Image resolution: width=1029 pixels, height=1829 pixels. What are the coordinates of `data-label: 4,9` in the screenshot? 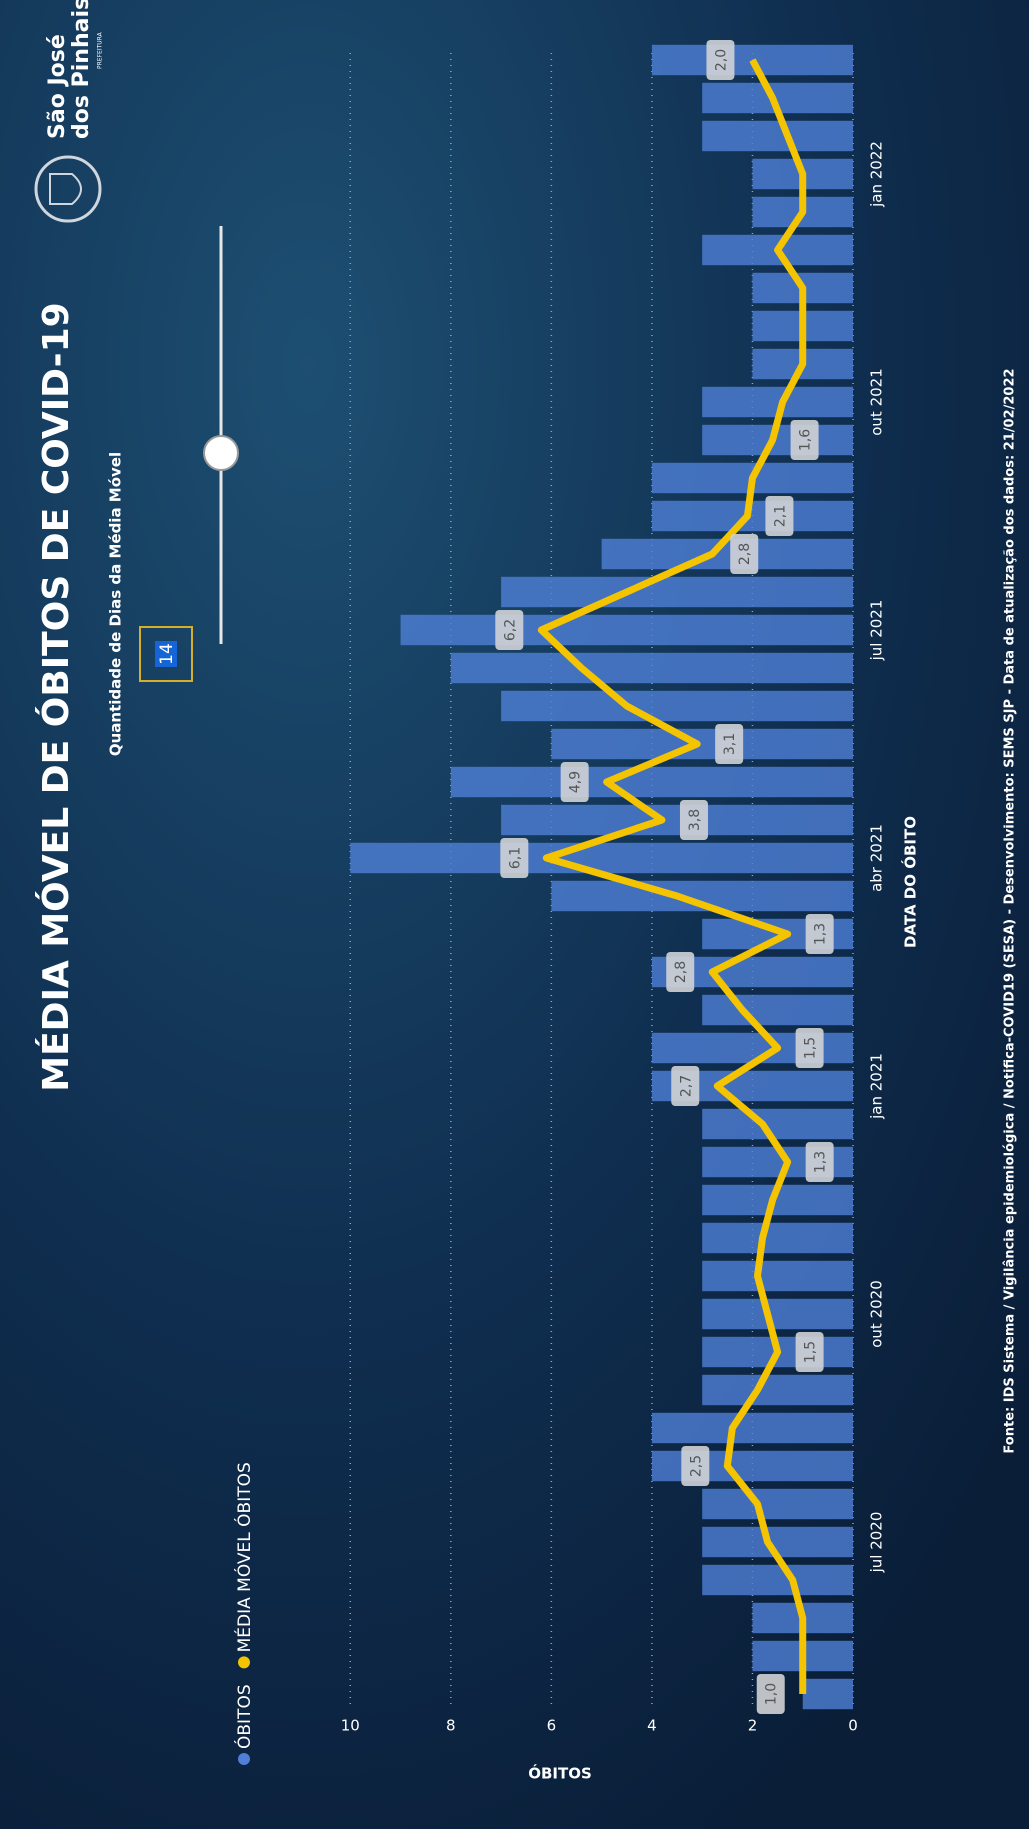 It's located at (576, 782).